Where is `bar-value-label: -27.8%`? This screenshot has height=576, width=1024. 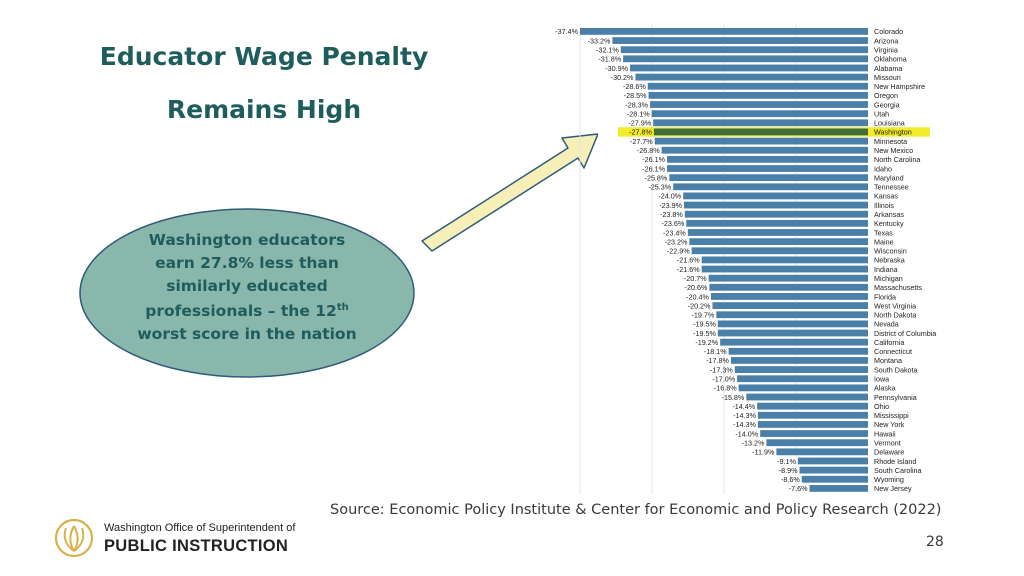
bar-value-label: -27.8% is located at coordinates (640, 132).